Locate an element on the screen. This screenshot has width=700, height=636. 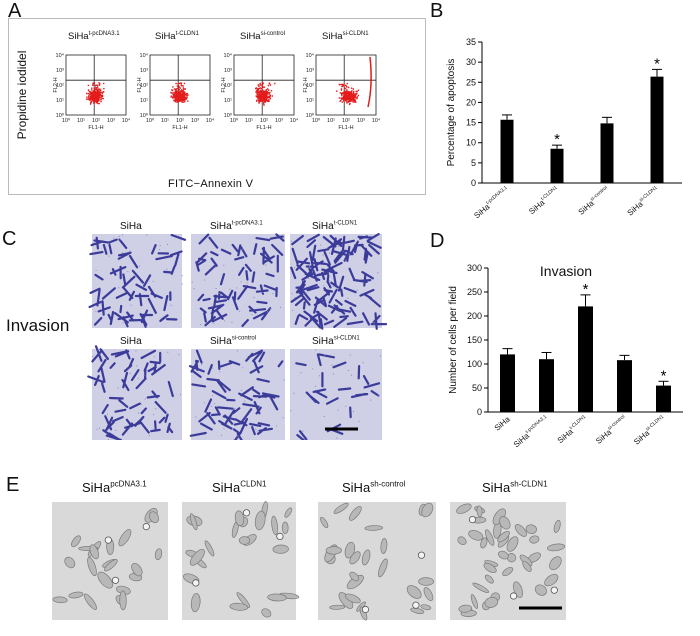
panel-label-d: D is located at coordinates (437, 241).